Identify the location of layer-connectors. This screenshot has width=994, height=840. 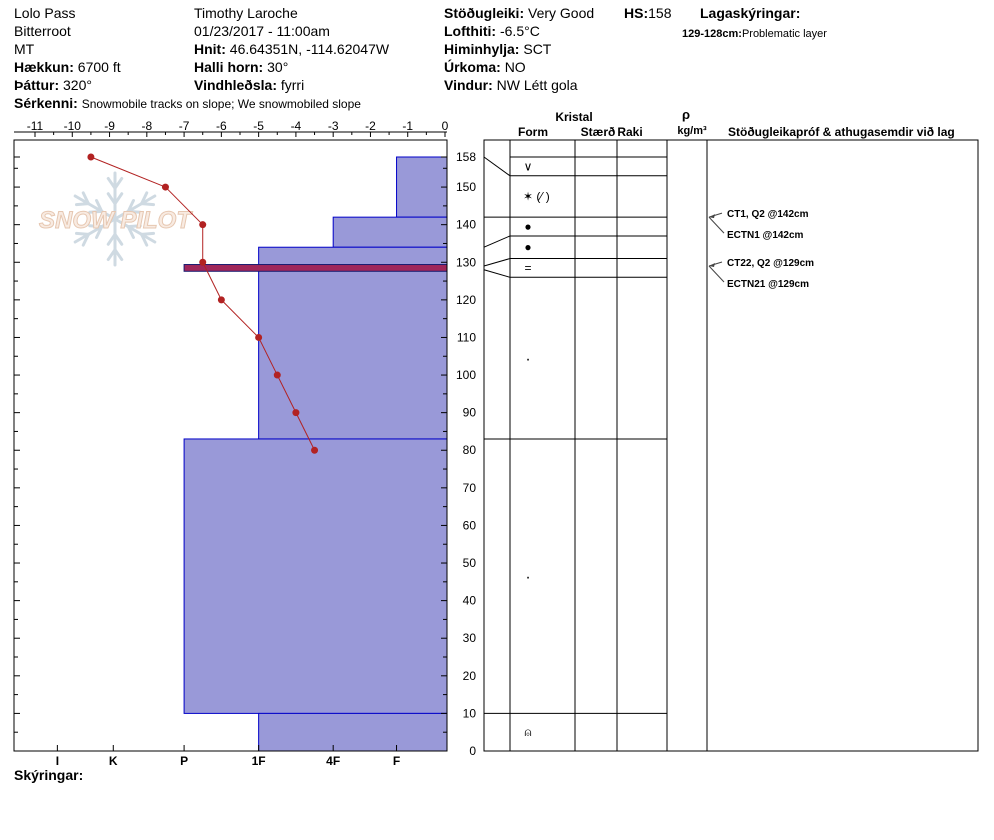
(497, 217).